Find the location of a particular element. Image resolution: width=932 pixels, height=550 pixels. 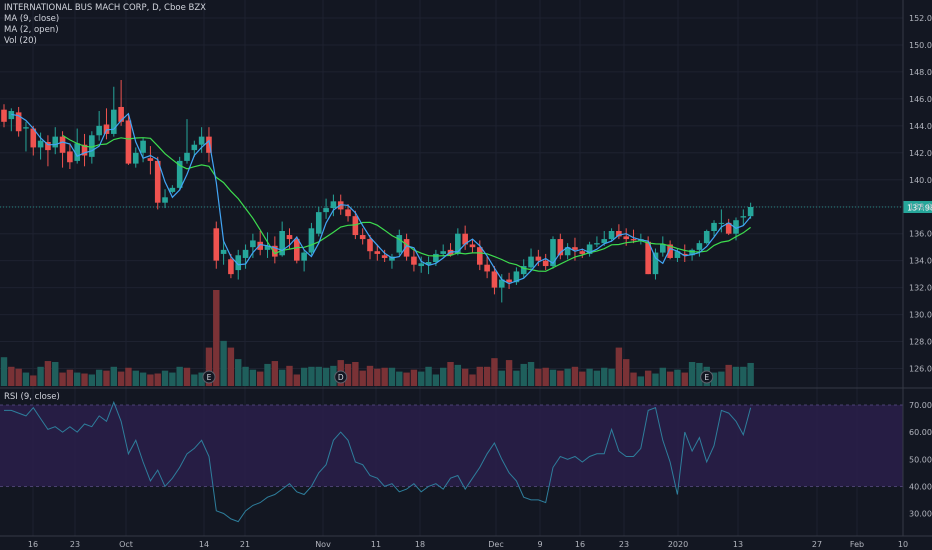

time-tick-label: 21 is located at coordinates (245, 544).